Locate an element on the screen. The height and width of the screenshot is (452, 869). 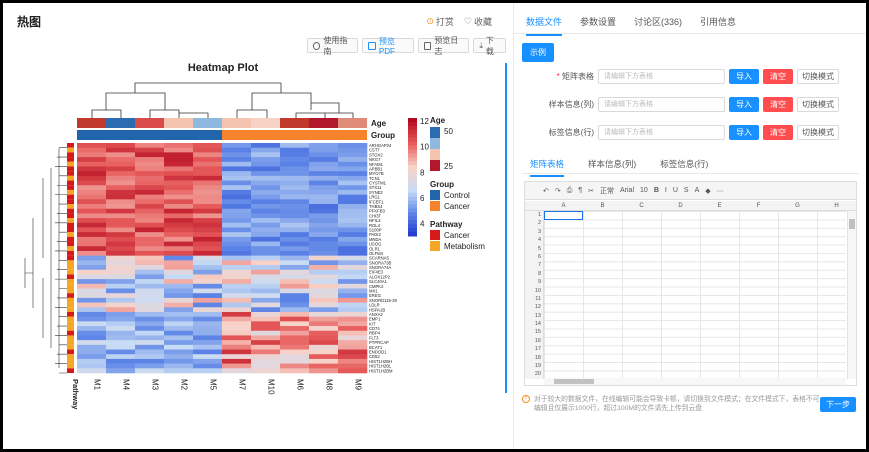
vertical-scrollbar is located at coordinates (851, 295).